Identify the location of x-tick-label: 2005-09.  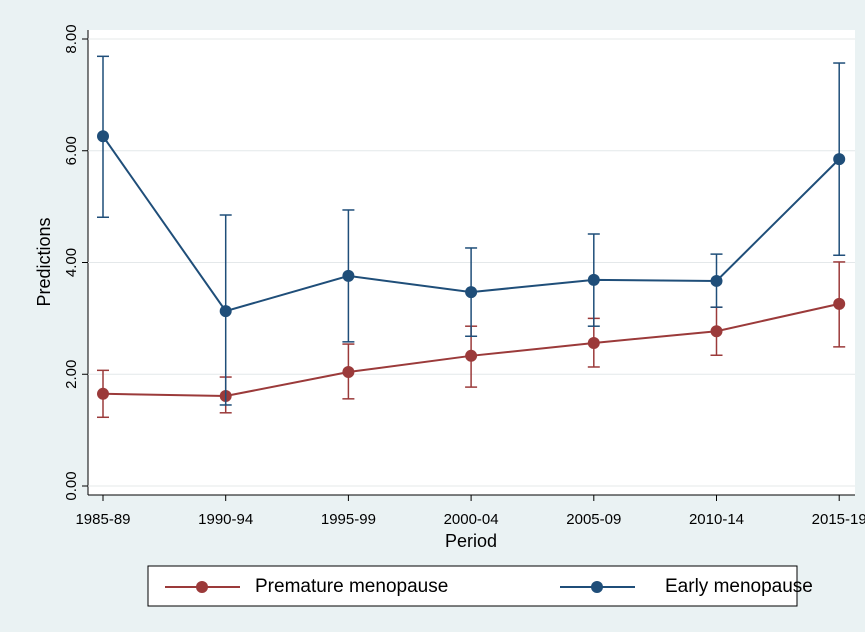
(593, 519).